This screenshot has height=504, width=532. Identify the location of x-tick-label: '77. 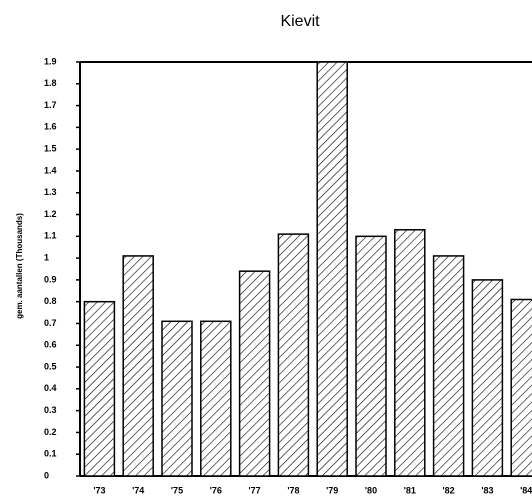
(255, 490).